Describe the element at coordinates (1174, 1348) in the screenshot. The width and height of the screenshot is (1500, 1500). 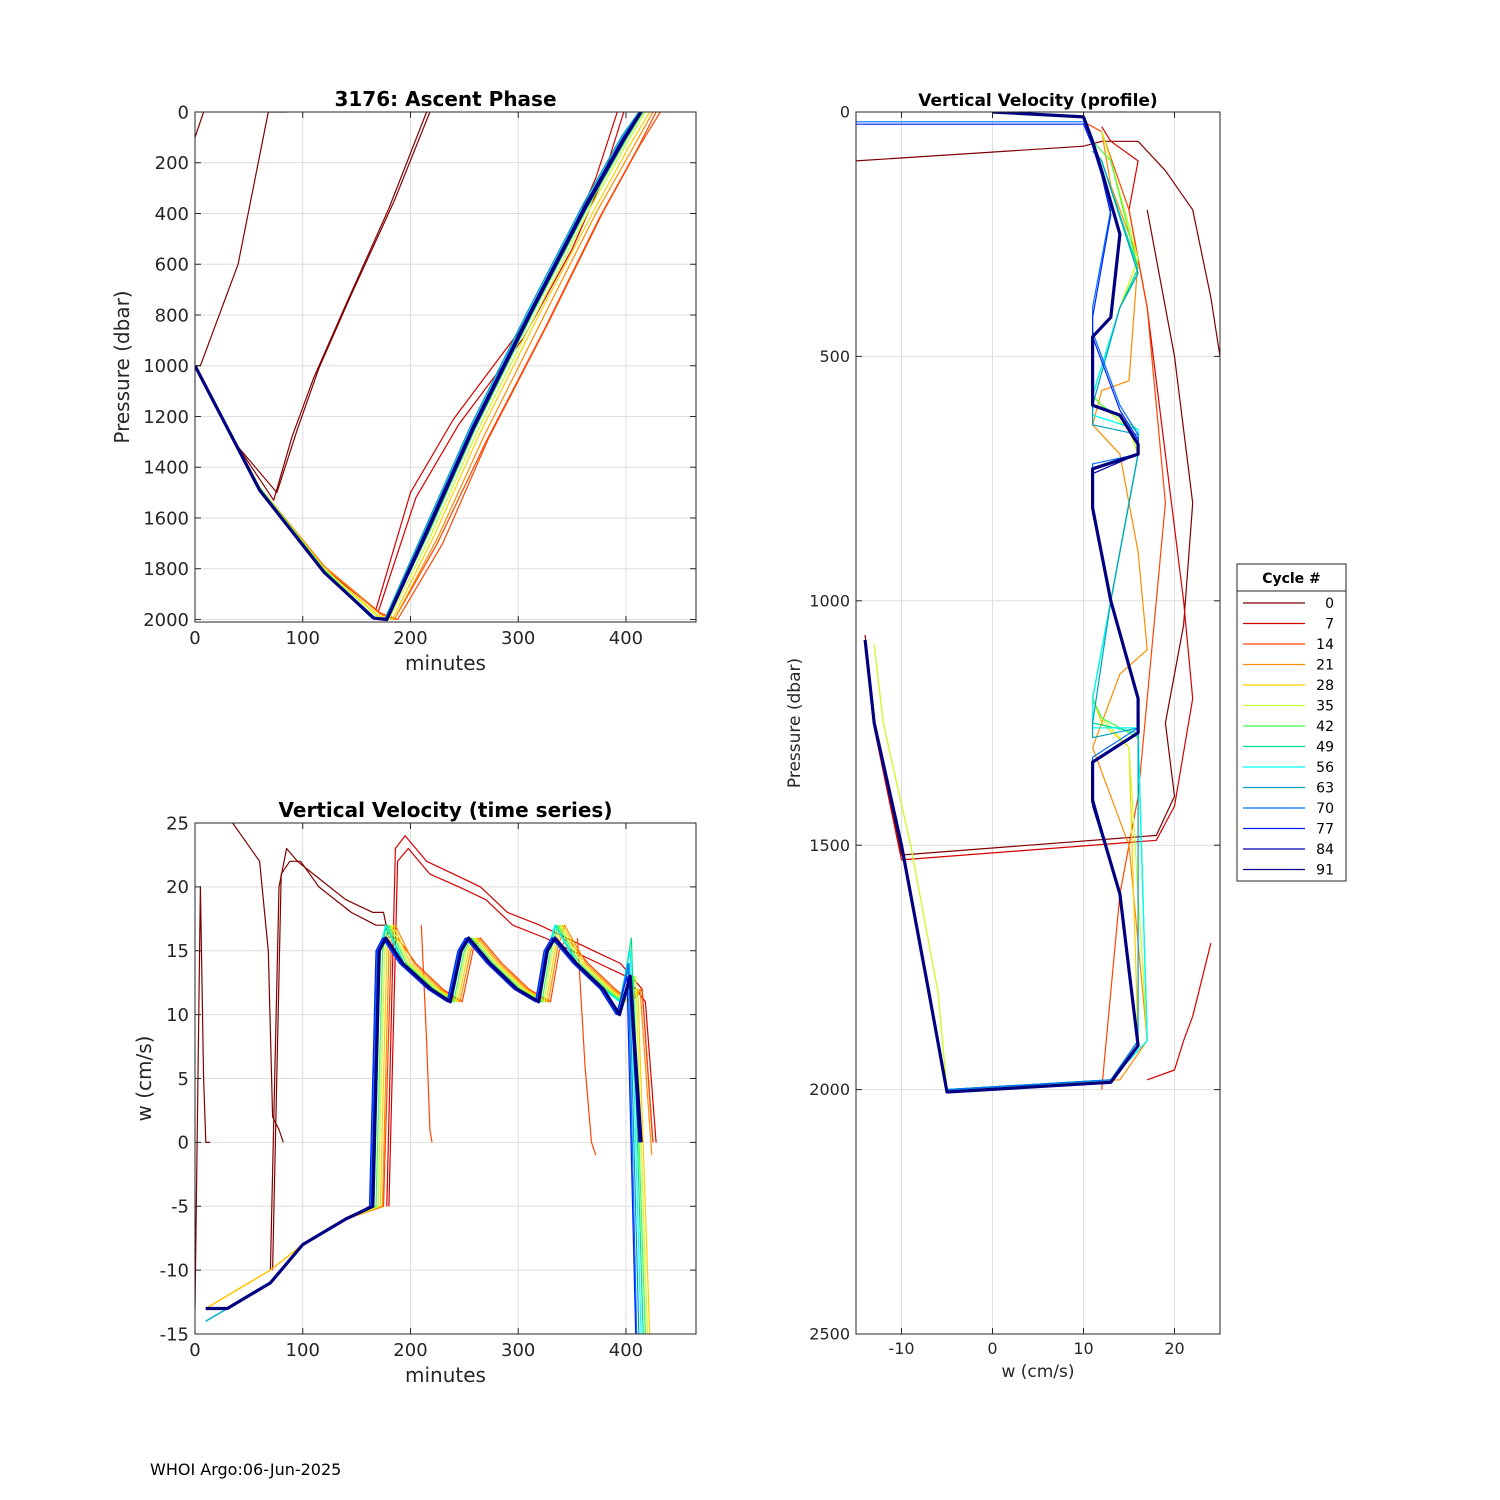
I see `x-tick-label: 20` at that location.